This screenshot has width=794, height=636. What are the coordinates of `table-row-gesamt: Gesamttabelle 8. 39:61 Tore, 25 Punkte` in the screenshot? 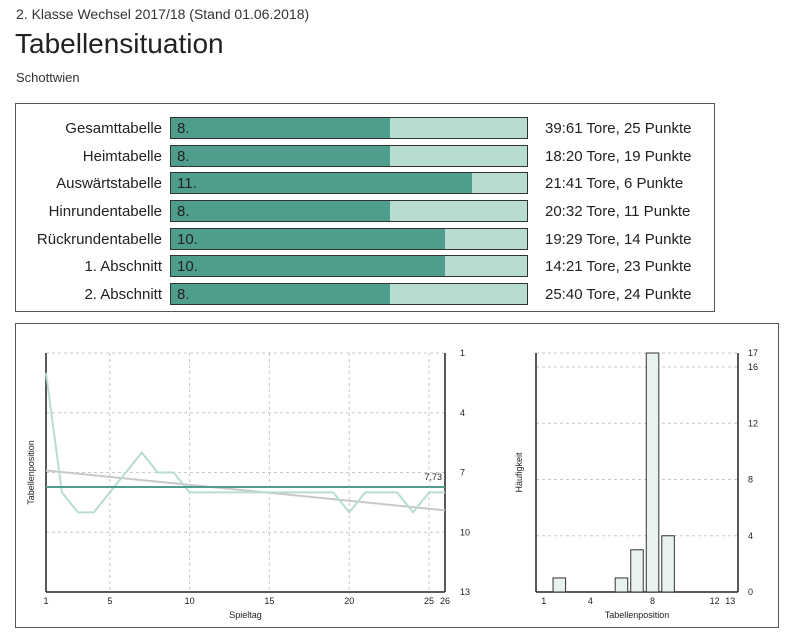 It's located at (366, 129).